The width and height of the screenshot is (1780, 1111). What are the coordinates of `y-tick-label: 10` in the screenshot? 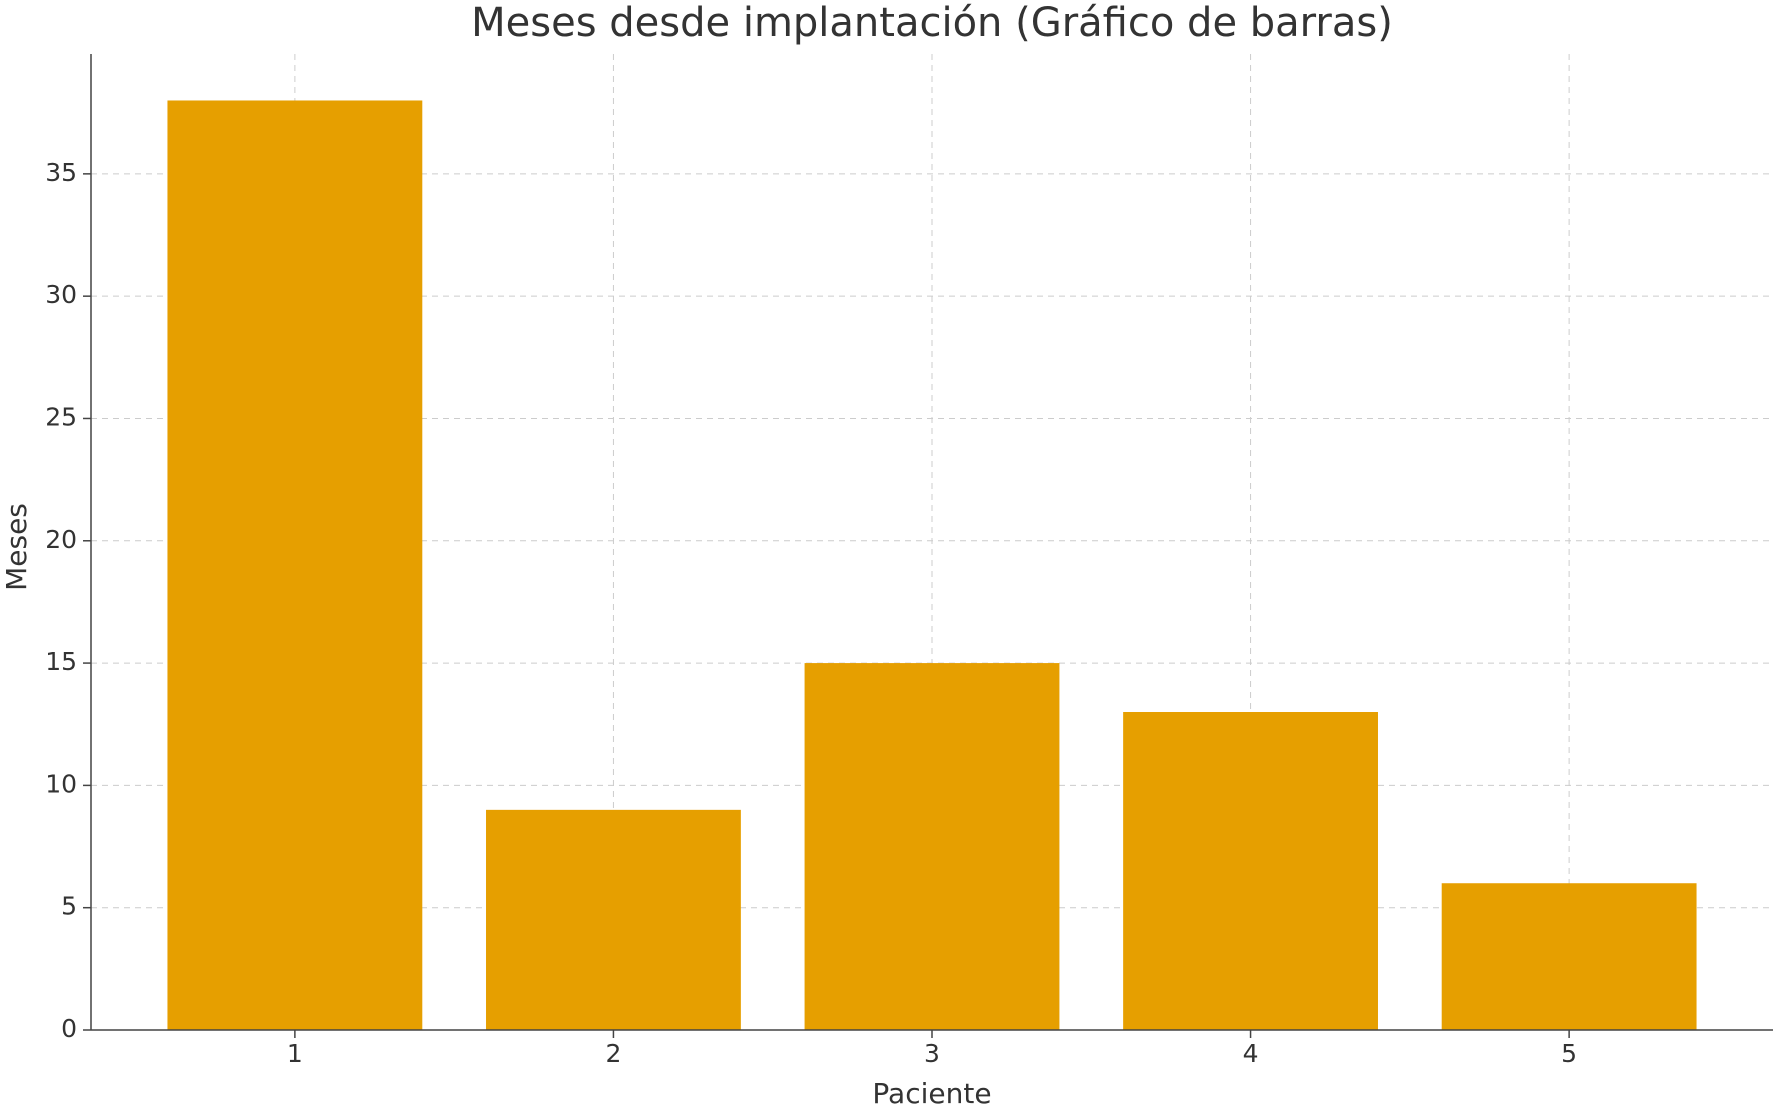 It's located at (61, 783).